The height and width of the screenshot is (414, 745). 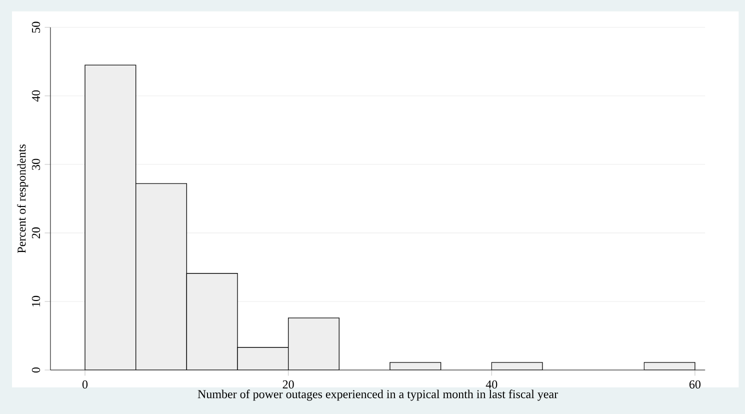 I want to click on y-tick-label: 50, so click(x=36, y=27).